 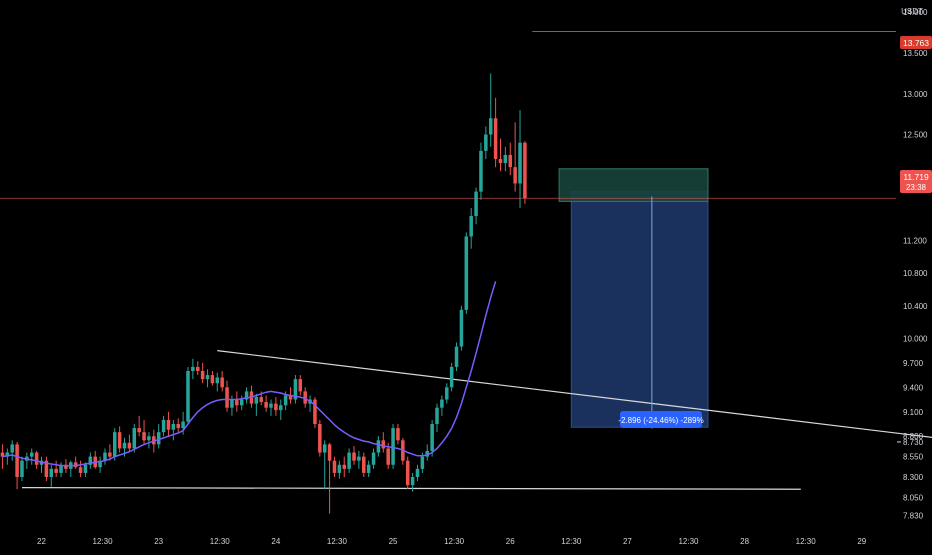 What do you see at coordinates (915, 241) in the screenshot?
I see `y-tick-label: 11.200` at bounding box center [915, 241].